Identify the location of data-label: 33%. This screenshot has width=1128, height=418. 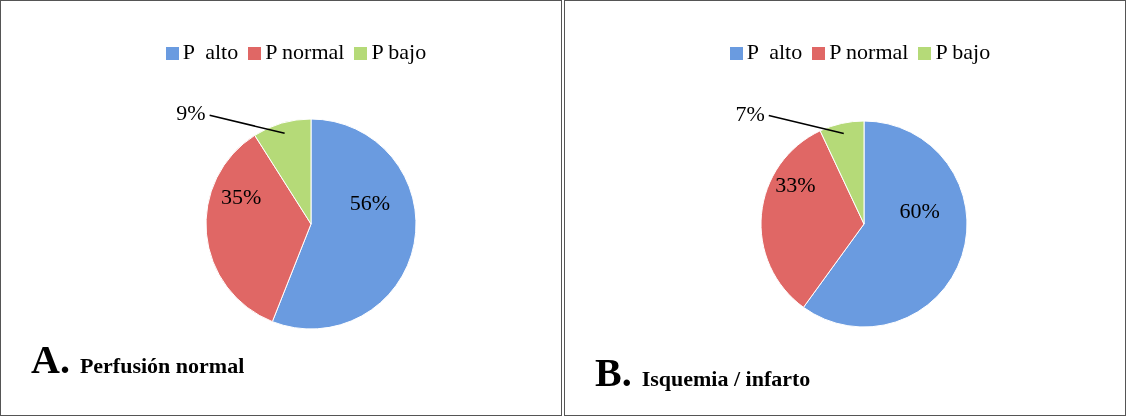
(795, 185).